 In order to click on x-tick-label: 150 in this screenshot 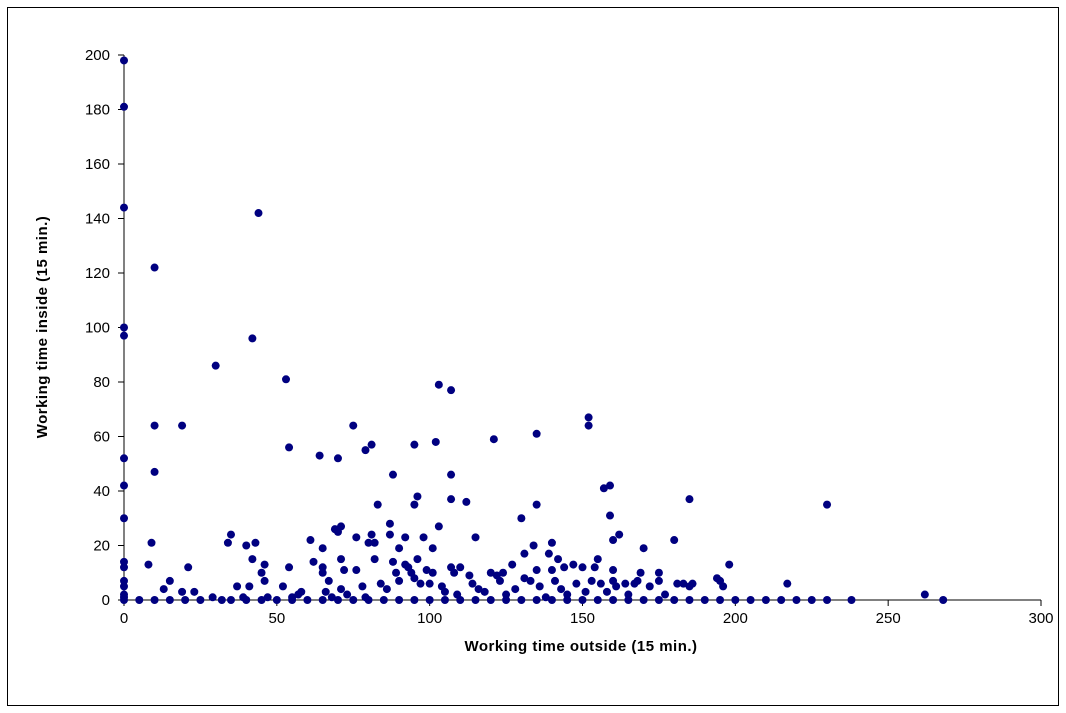, I will do `click(582, 618)`.